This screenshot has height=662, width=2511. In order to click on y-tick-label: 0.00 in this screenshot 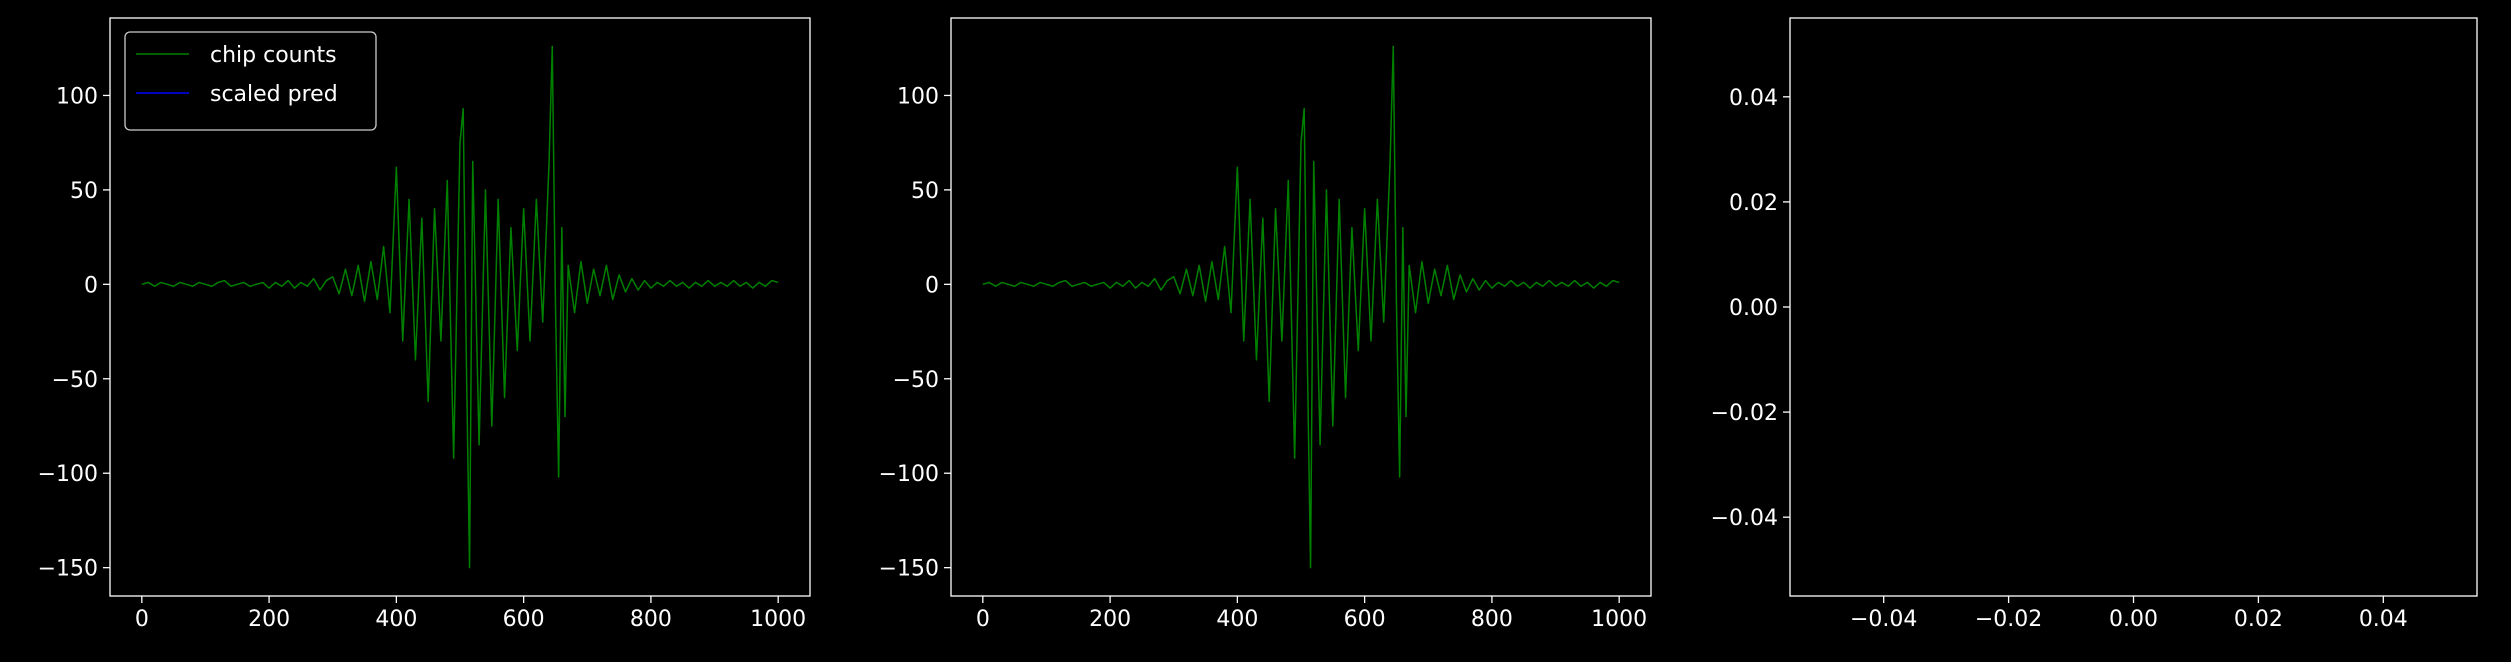, I will do `click(1753, 308)`.